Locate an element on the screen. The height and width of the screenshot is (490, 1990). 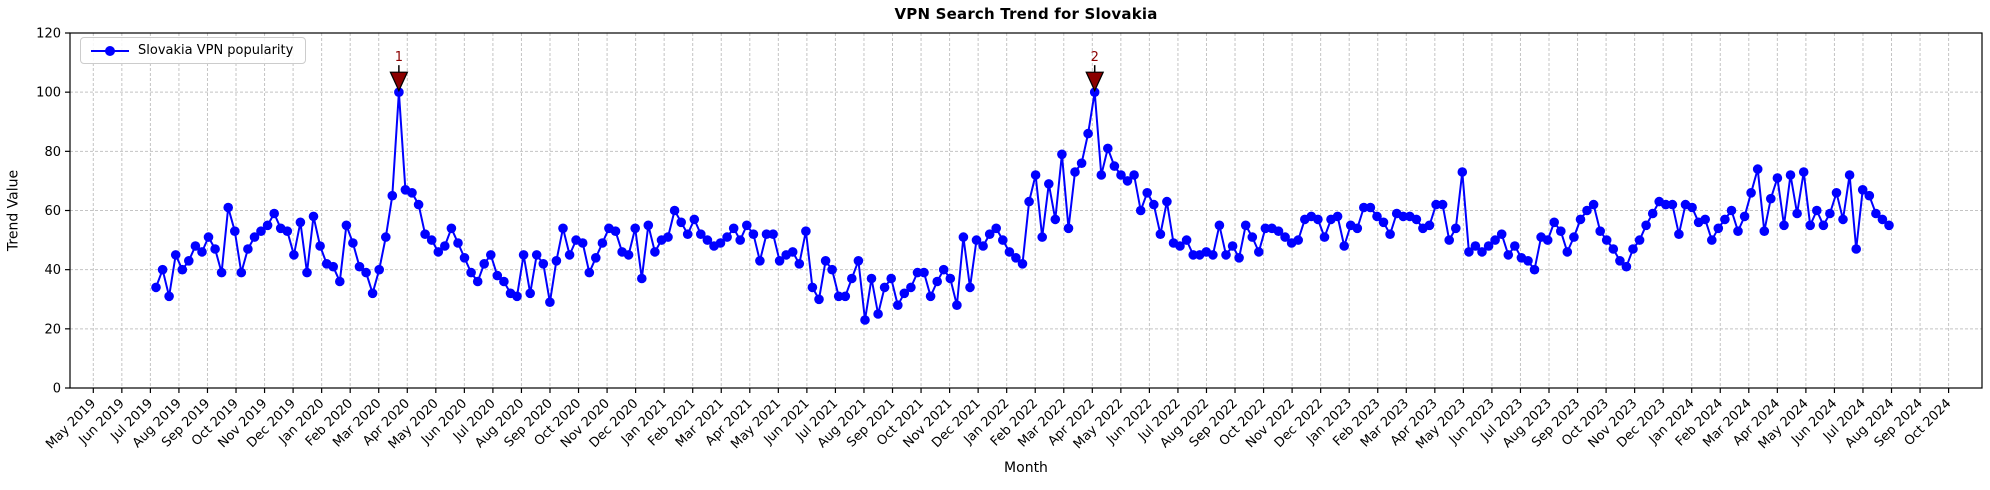
y-axis-label: Trend Value is located at coordinates (13, 210).